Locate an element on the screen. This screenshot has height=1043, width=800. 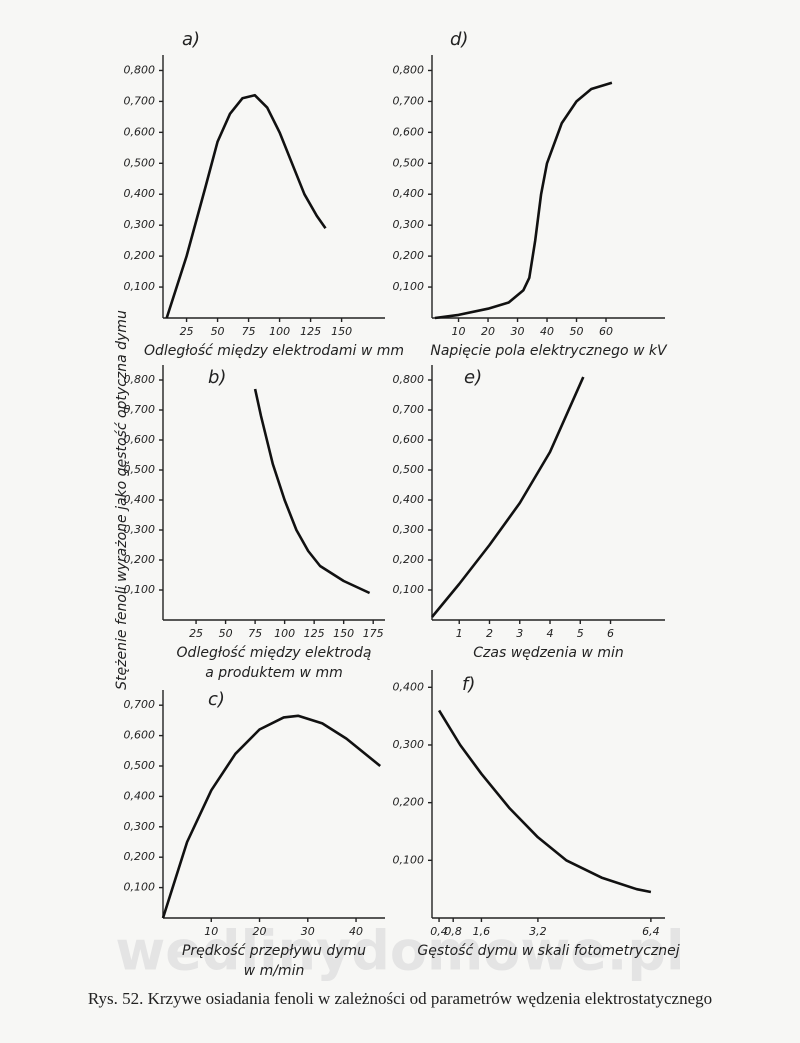
panel-label: c) is located at coordinates (216, 699).